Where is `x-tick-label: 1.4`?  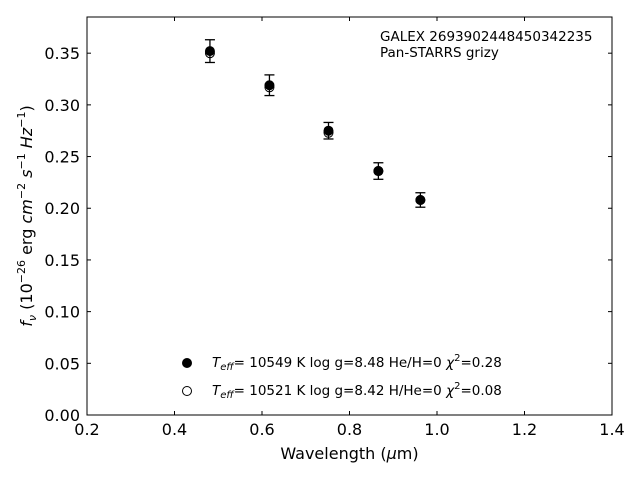 x-tick-label: 1.4 is located at coordinates (611, 429).